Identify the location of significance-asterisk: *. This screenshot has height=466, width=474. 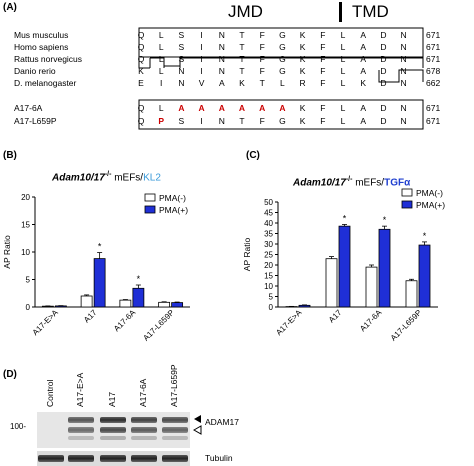
(385, 220).